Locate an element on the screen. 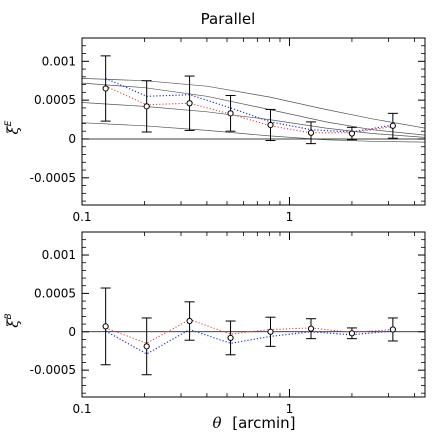  y-axis-label: ξB is located at coordinates (13, 320).